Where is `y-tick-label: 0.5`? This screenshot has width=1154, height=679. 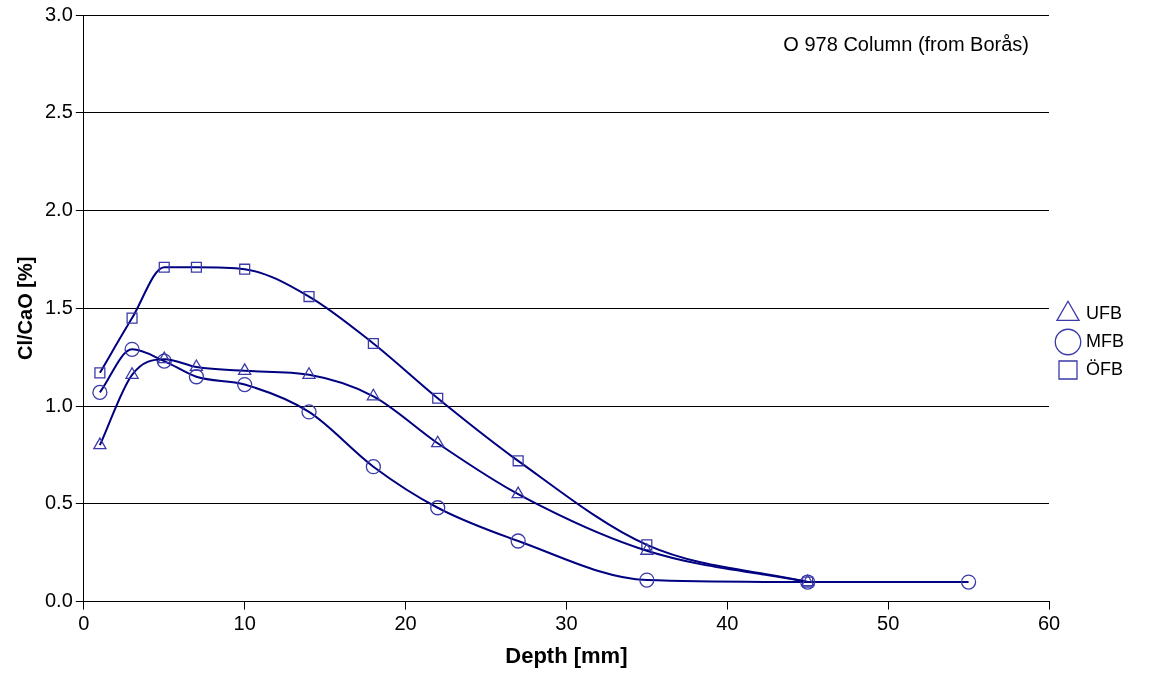 y-tick-label: 0.5 is located at coordinates (58, 502).